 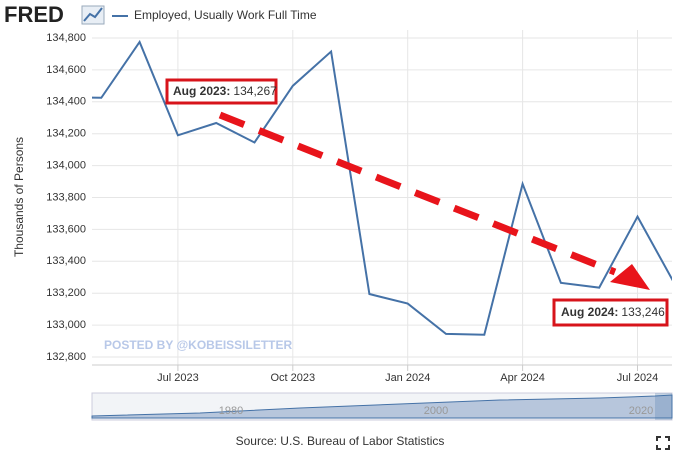 I want to click on y-tick-label: 133,800, so click(x=66, y=197).